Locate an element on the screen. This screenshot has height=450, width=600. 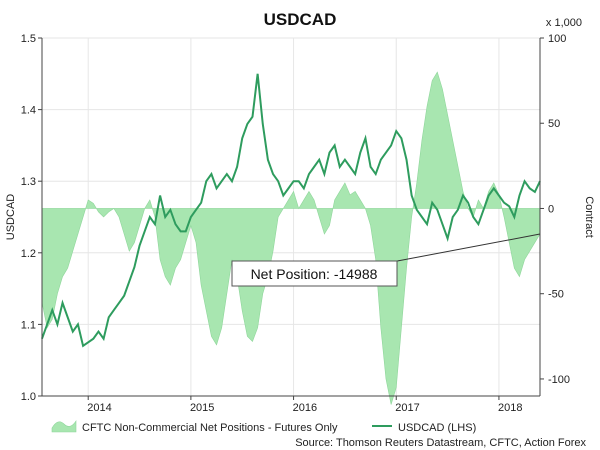
right-tick-label: -50 is located at coordinates (556, 295).